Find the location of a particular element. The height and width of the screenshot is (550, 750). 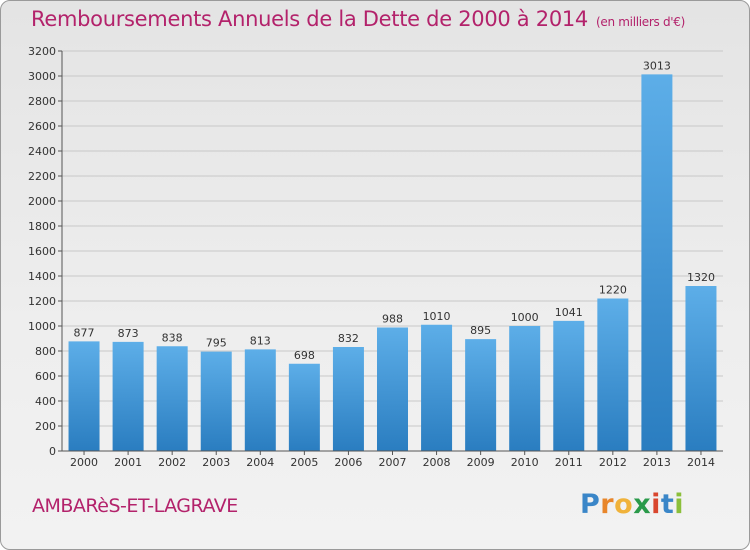

y-tick-label: 2800 is located at coordinates (42, 101).